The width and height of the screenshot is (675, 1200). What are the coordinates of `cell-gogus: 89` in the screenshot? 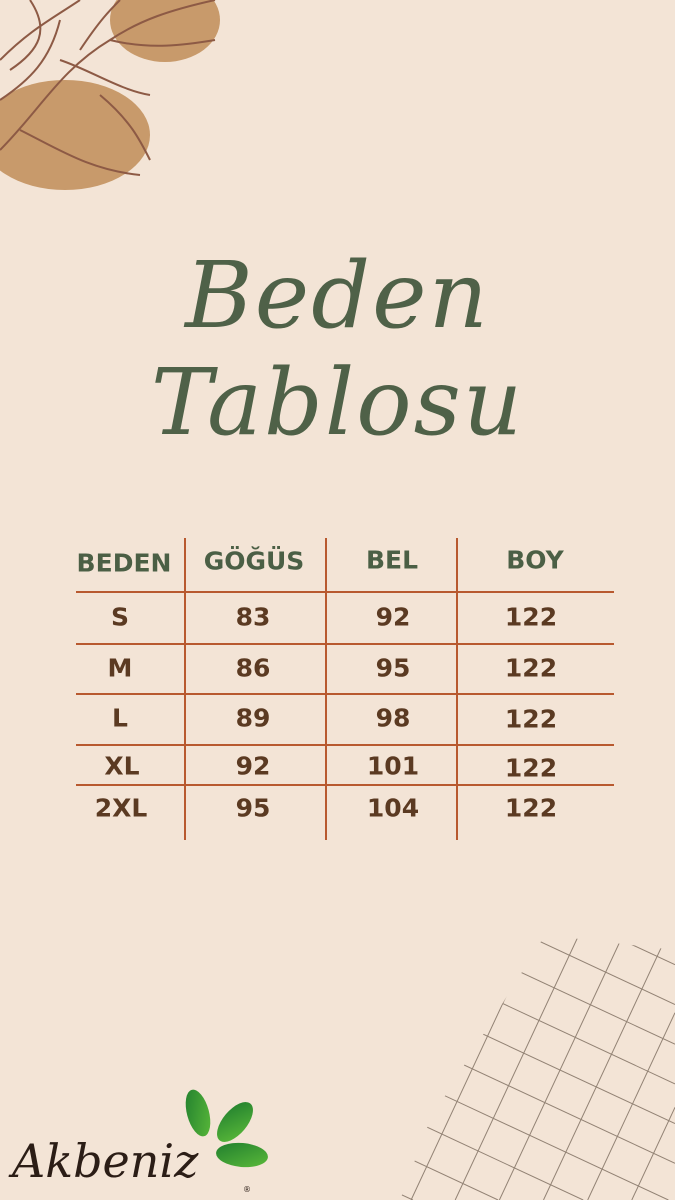 It's located at (253, 718).